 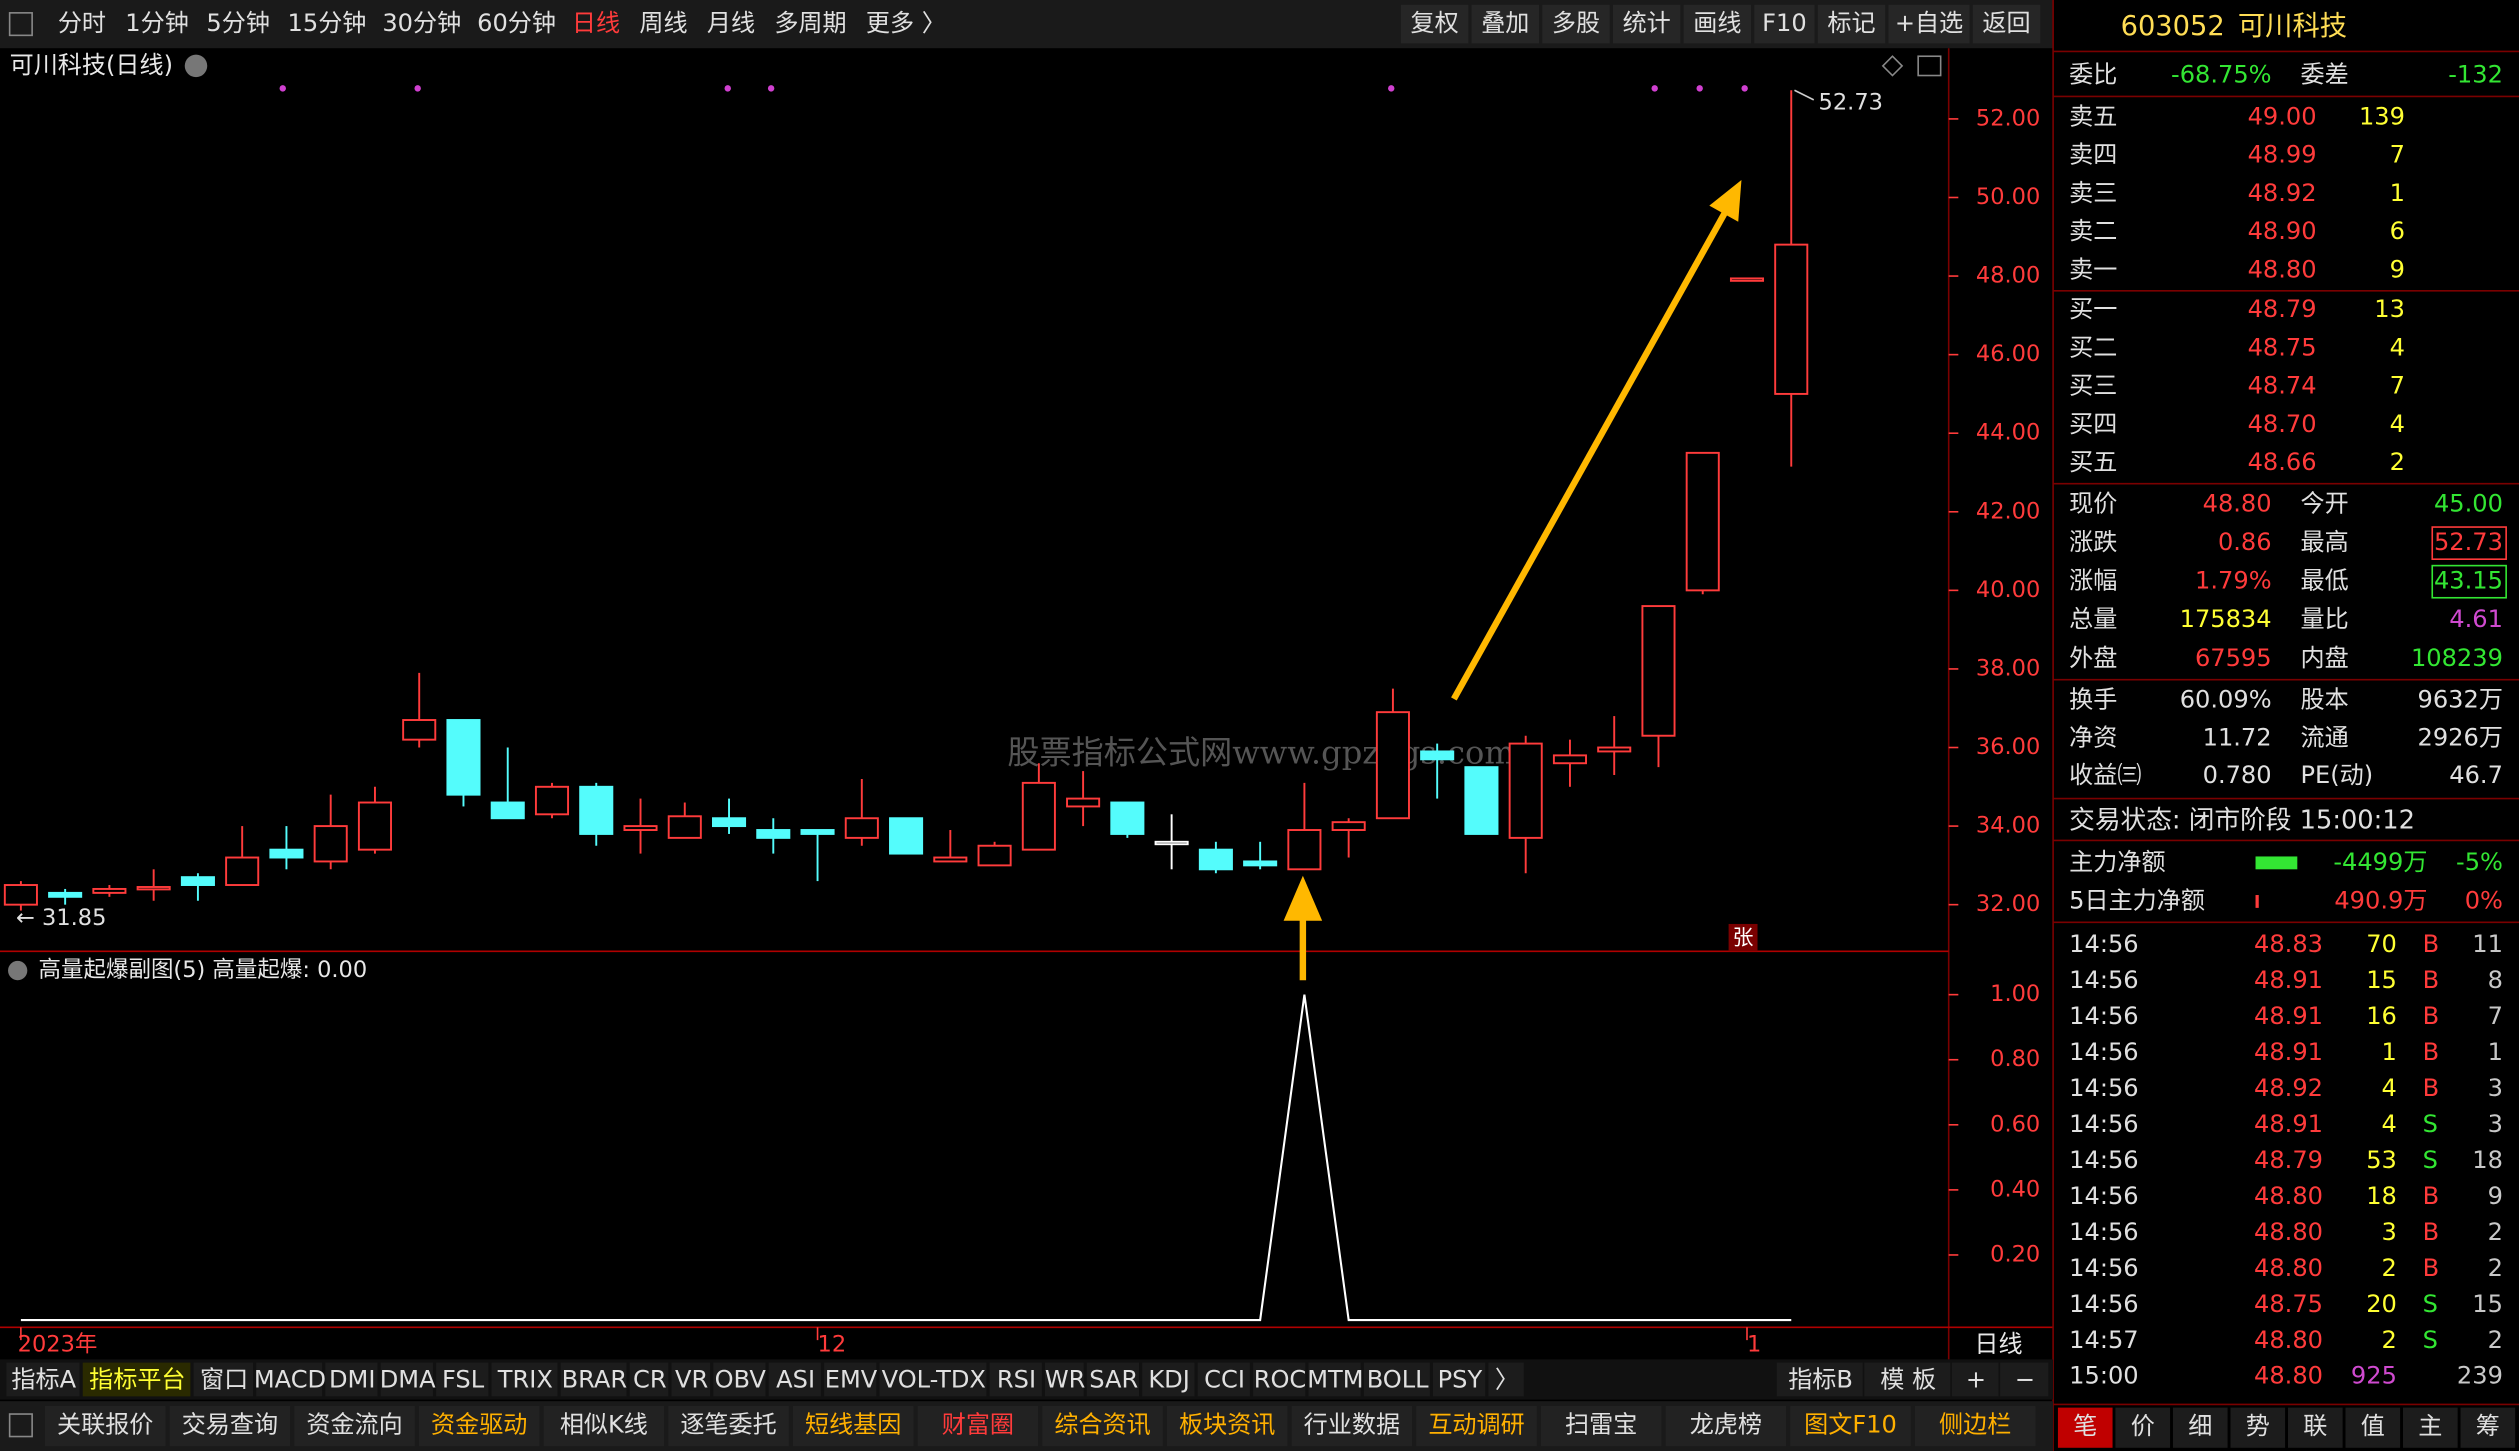 I want to click on tab, so click(x=593, y=1379).